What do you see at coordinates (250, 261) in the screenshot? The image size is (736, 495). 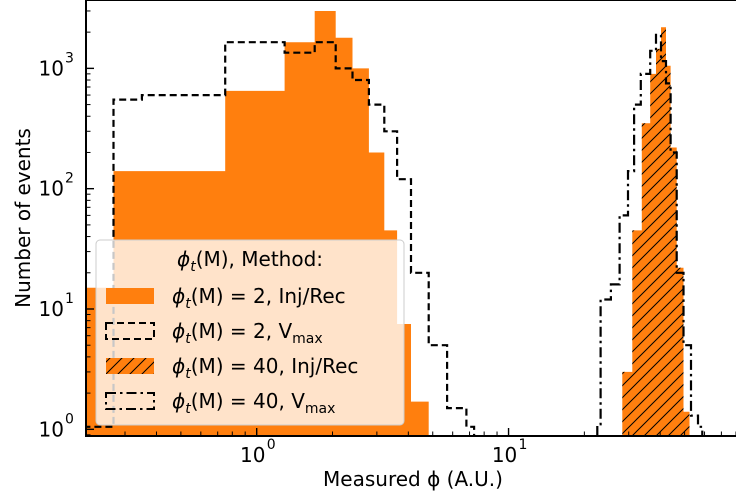 I see `legend-title: ϕt(M), Method:` at bounding box center [250, 261].